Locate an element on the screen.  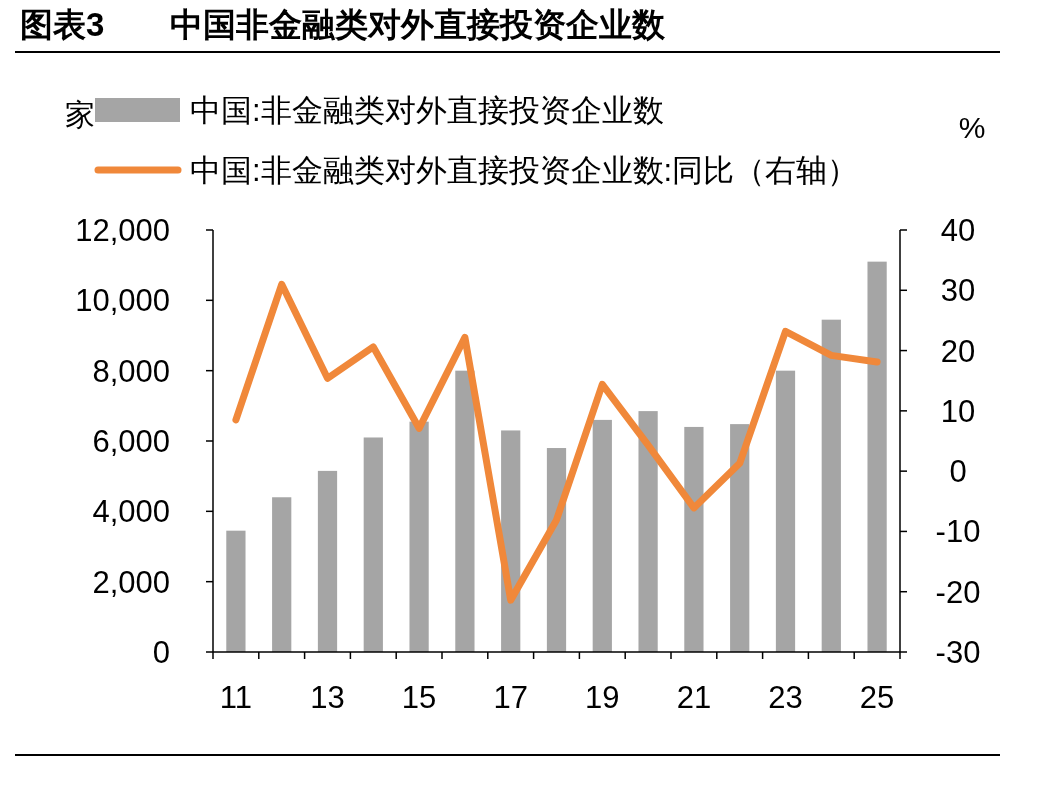
x-tick-label: 25 is located at coordinates (877, 697).